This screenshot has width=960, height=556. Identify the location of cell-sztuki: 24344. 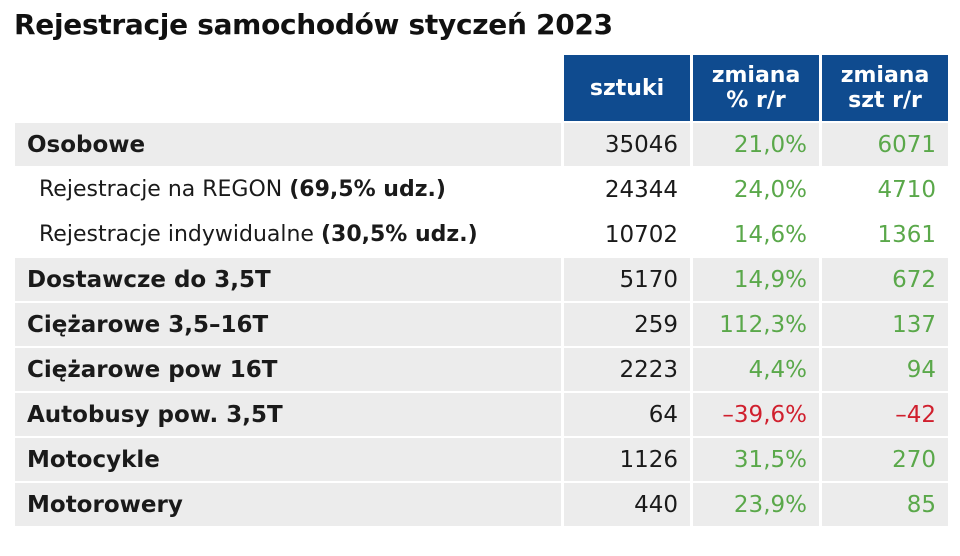
(627, 189).